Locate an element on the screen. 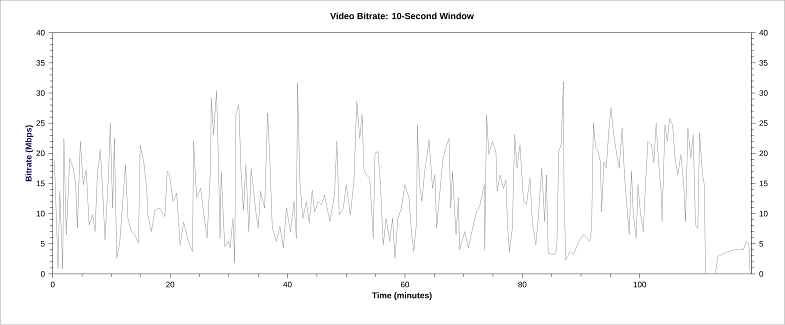 Image resolution: width=785 pixels, height=325 pixels. chart-title: Video Bitrate: 10-Second Window is located at coordinates (402, 16).